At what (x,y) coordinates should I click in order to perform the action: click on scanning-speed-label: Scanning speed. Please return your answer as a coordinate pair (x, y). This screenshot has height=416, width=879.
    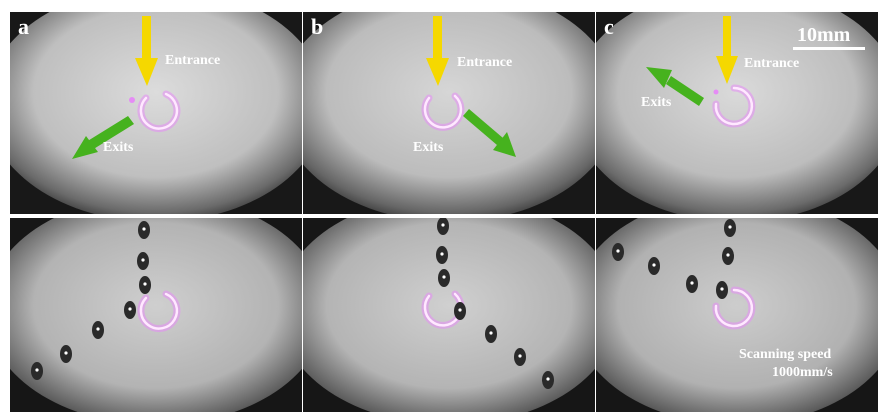
    Looking at the image, I should click on (785, 354).